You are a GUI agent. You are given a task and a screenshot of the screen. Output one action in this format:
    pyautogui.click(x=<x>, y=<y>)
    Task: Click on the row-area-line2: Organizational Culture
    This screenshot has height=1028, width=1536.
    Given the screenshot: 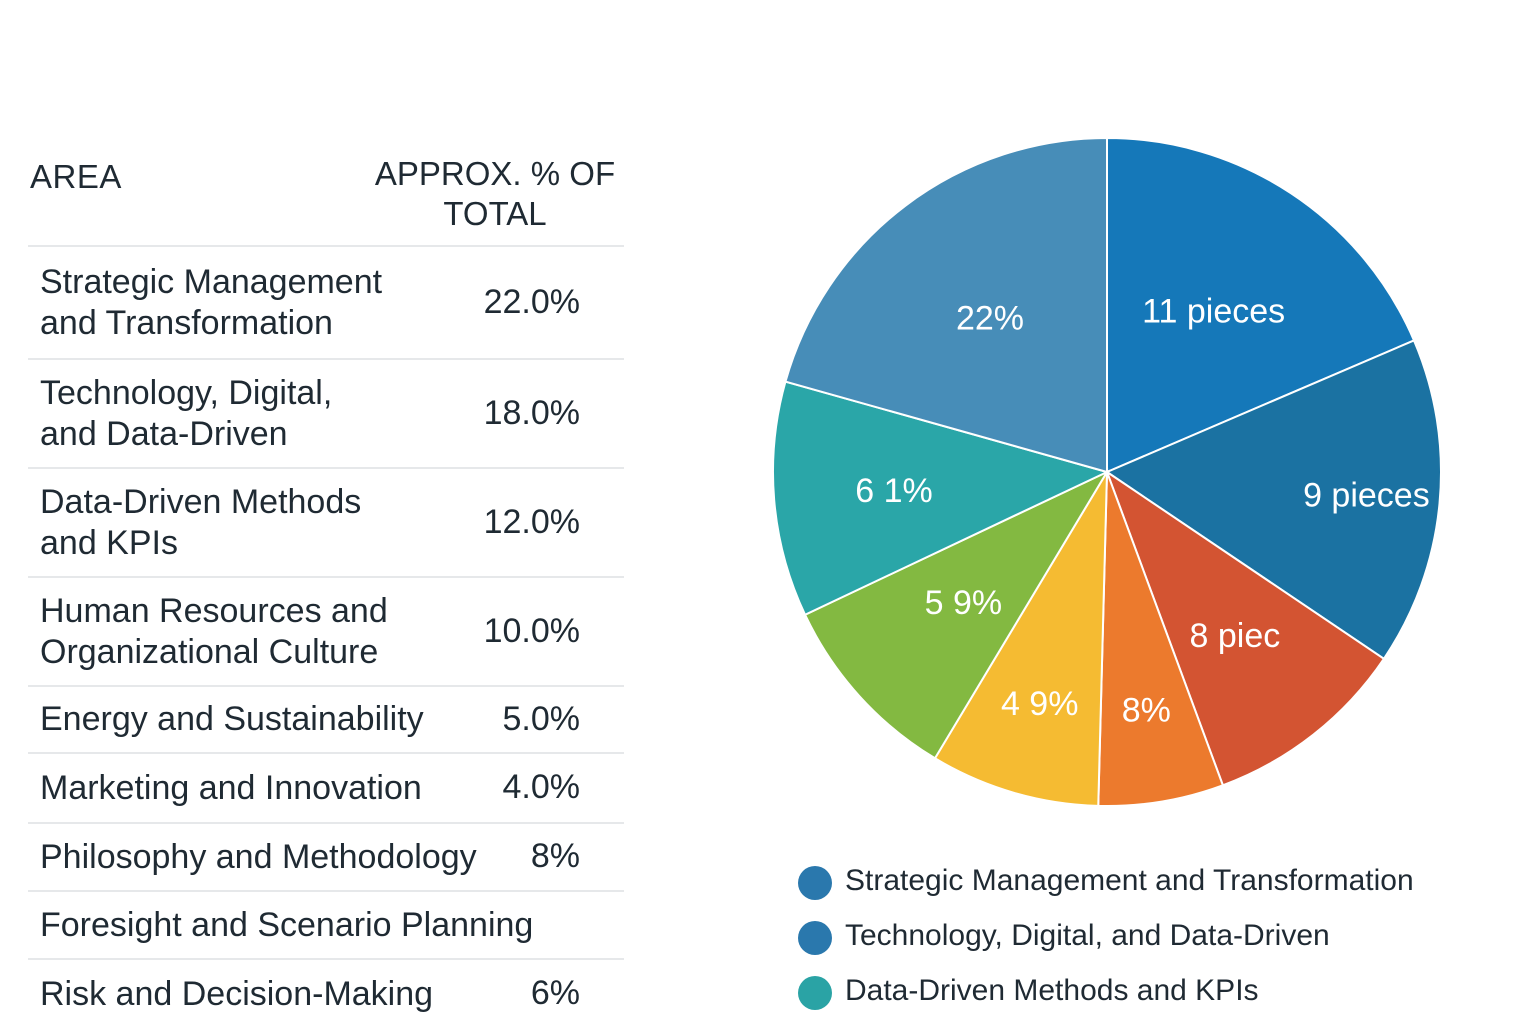 What is the action you would take?
    pyautogui.click(x=209, y=651)
    